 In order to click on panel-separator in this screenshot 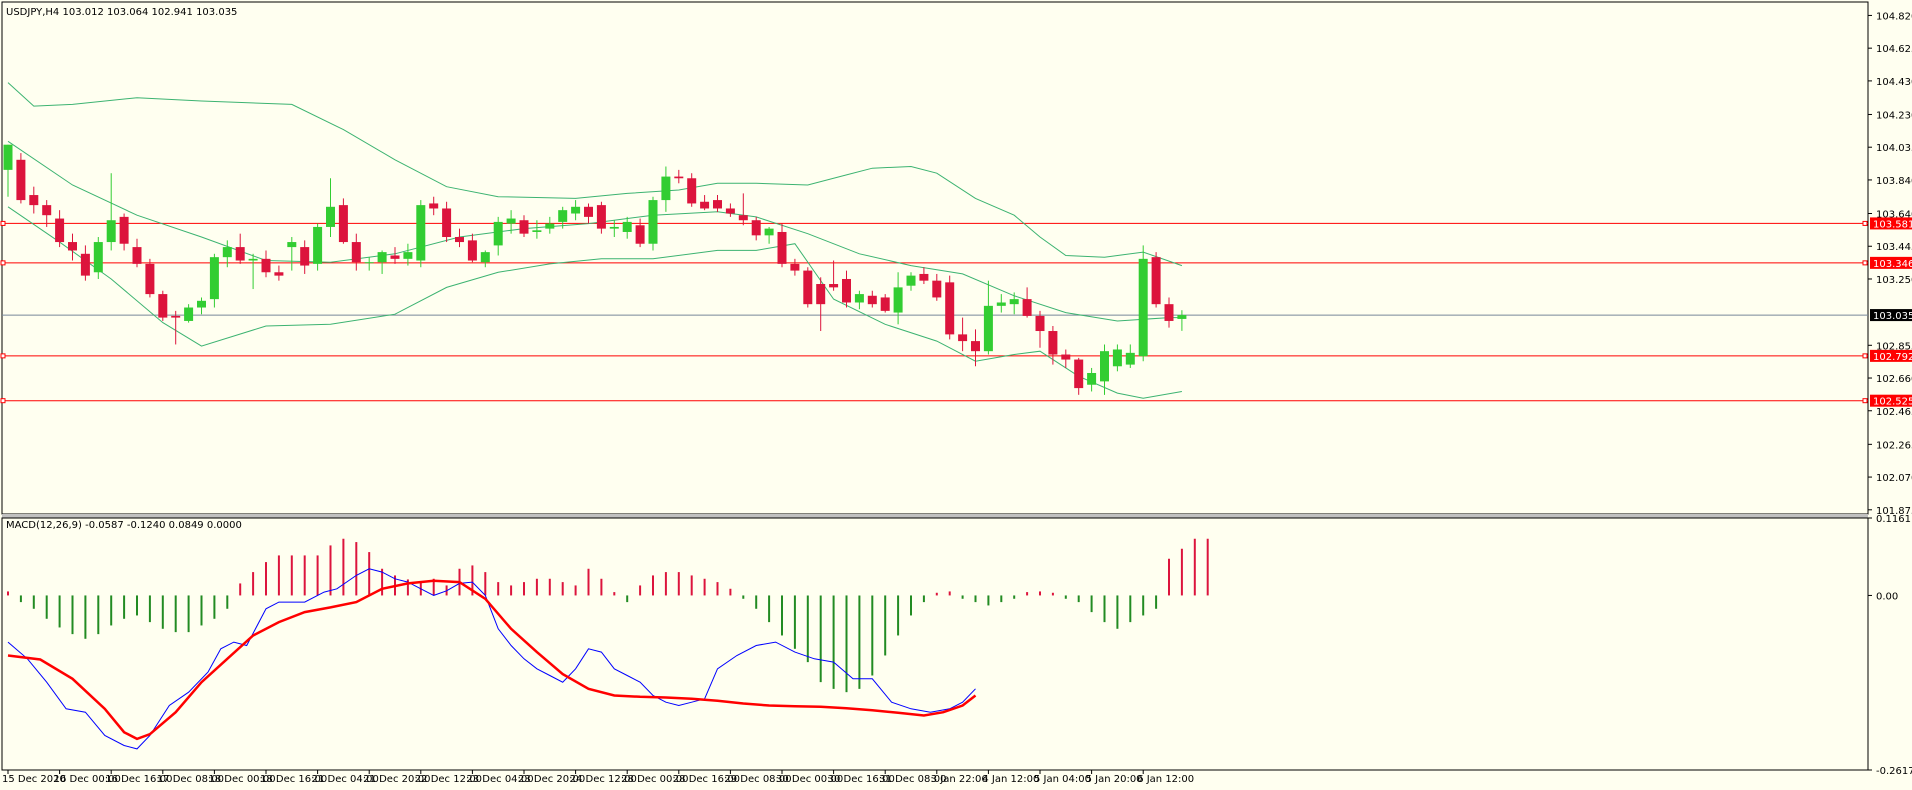, I will do `click(935, 516)`.